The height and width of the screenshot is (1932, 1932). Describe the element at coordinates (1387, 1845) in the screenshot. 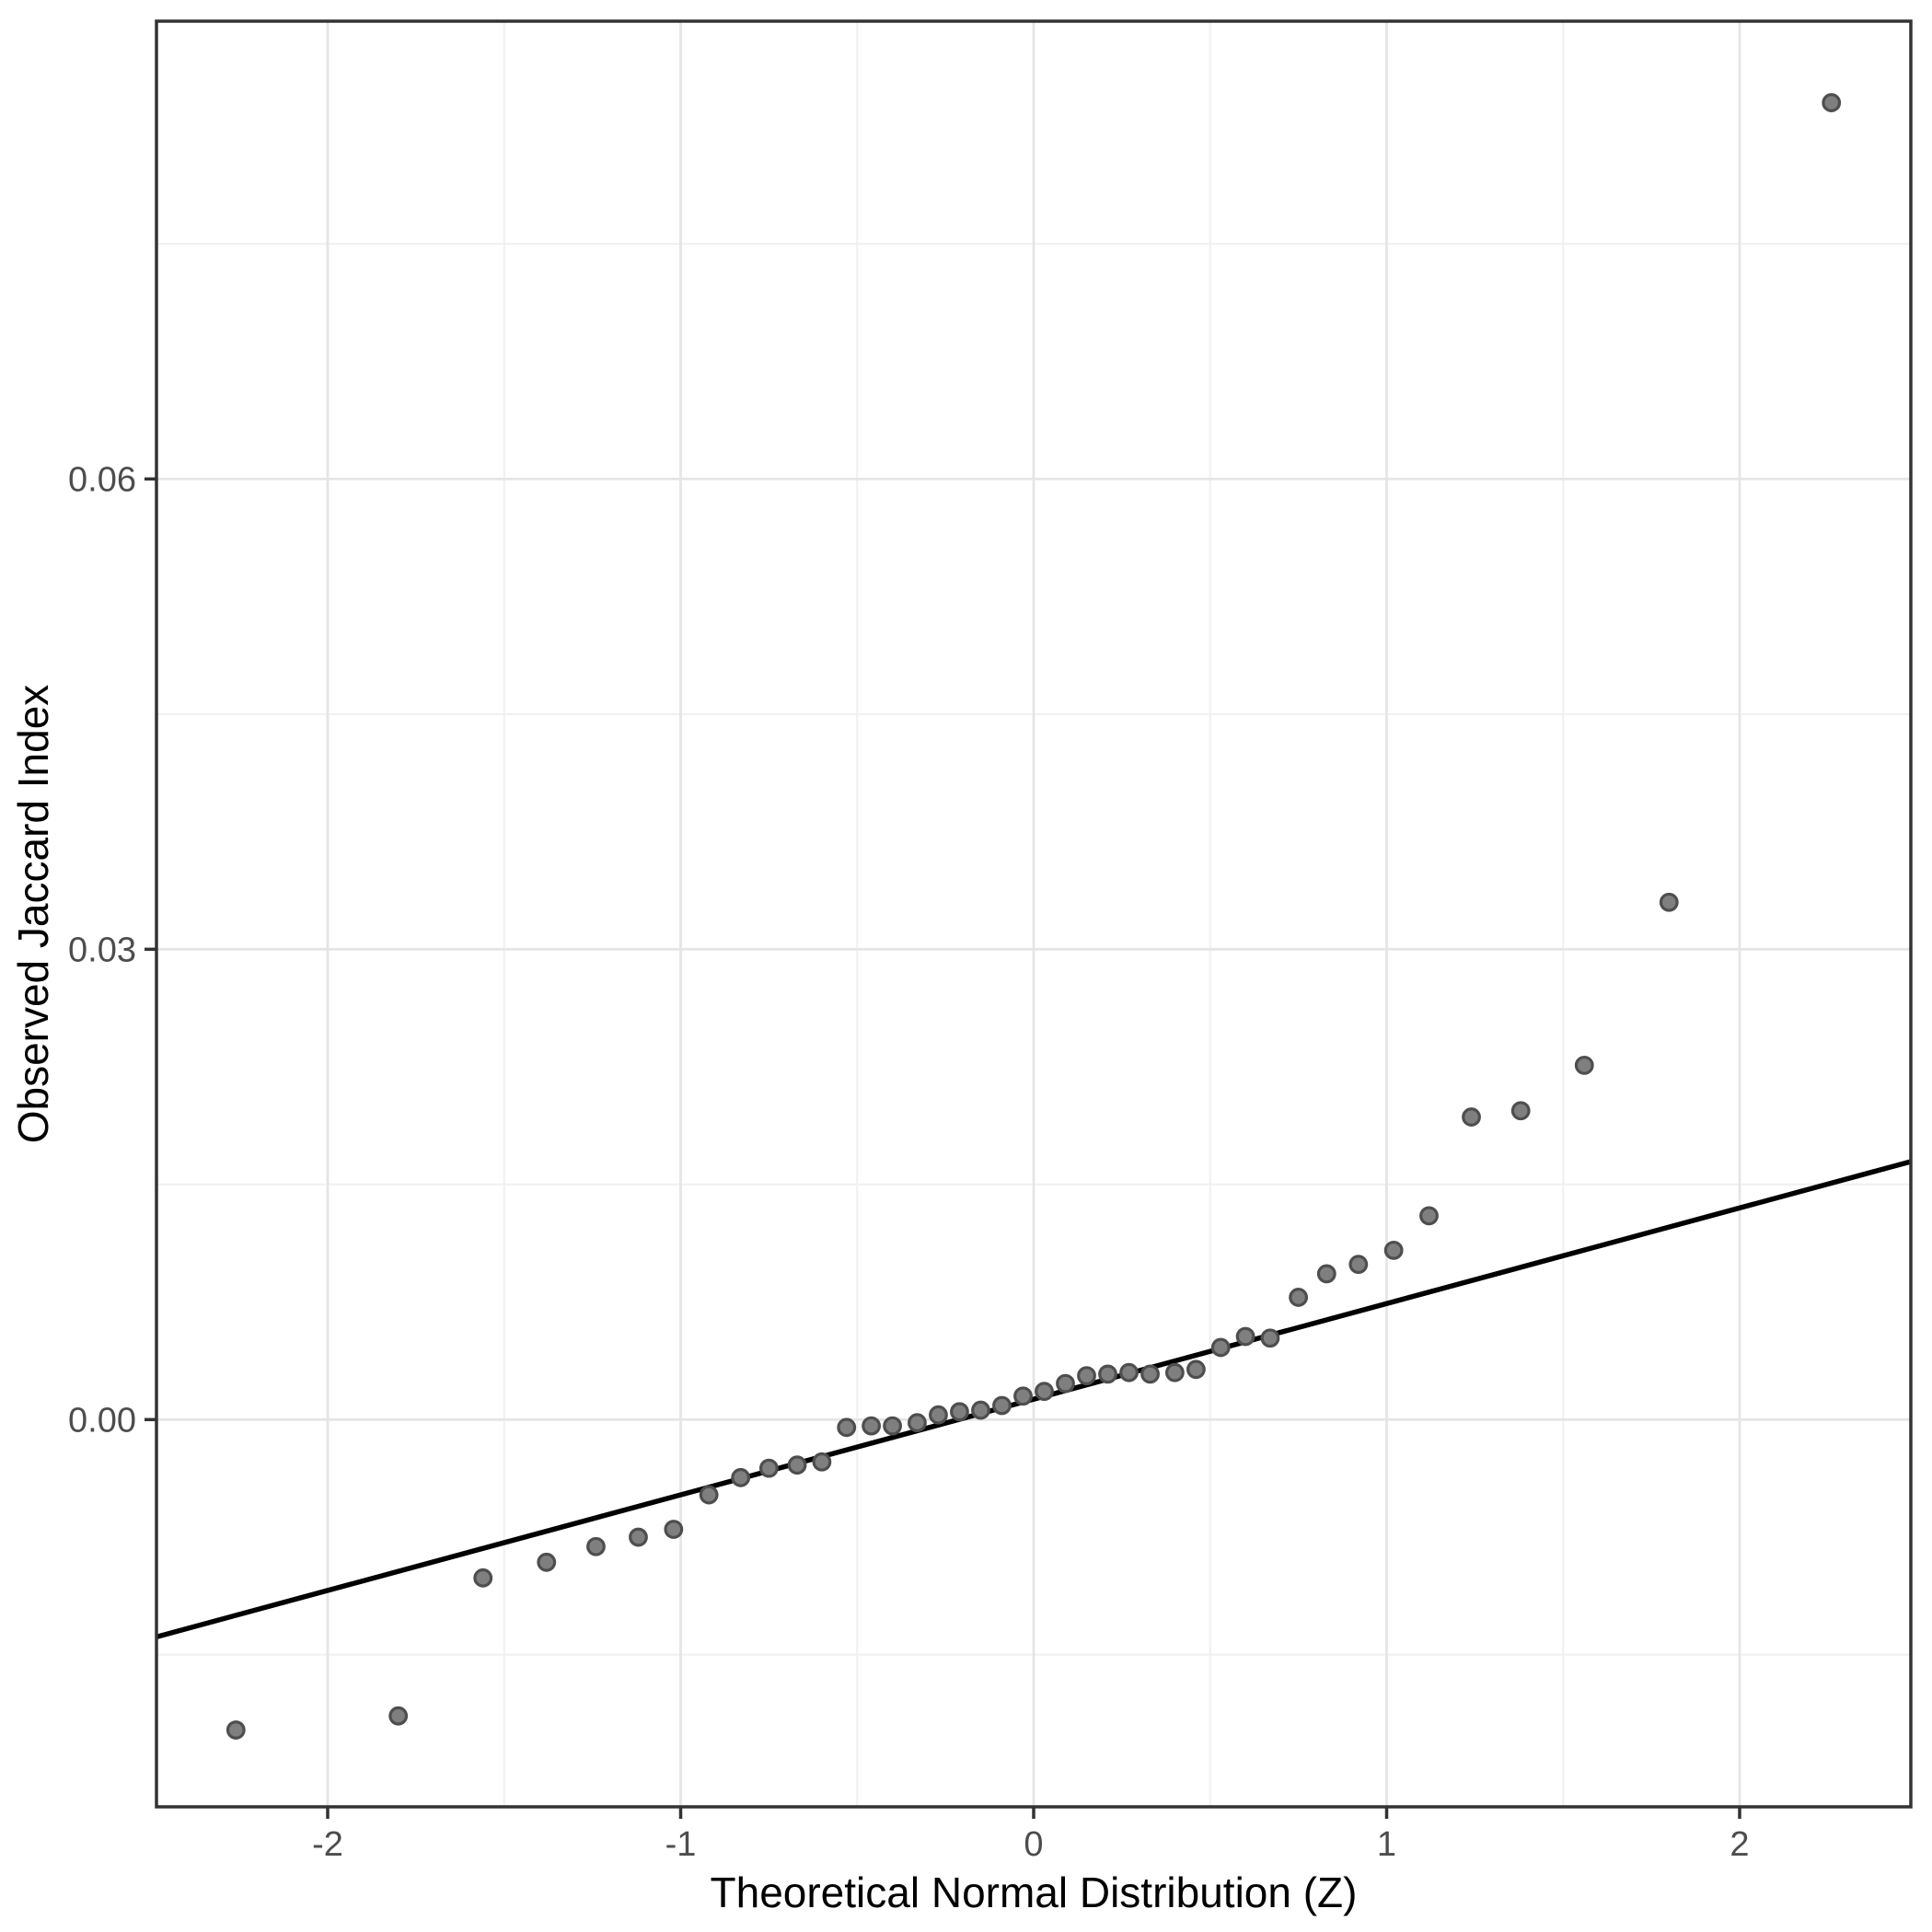

I see `x-tick-label: 1` at that location.